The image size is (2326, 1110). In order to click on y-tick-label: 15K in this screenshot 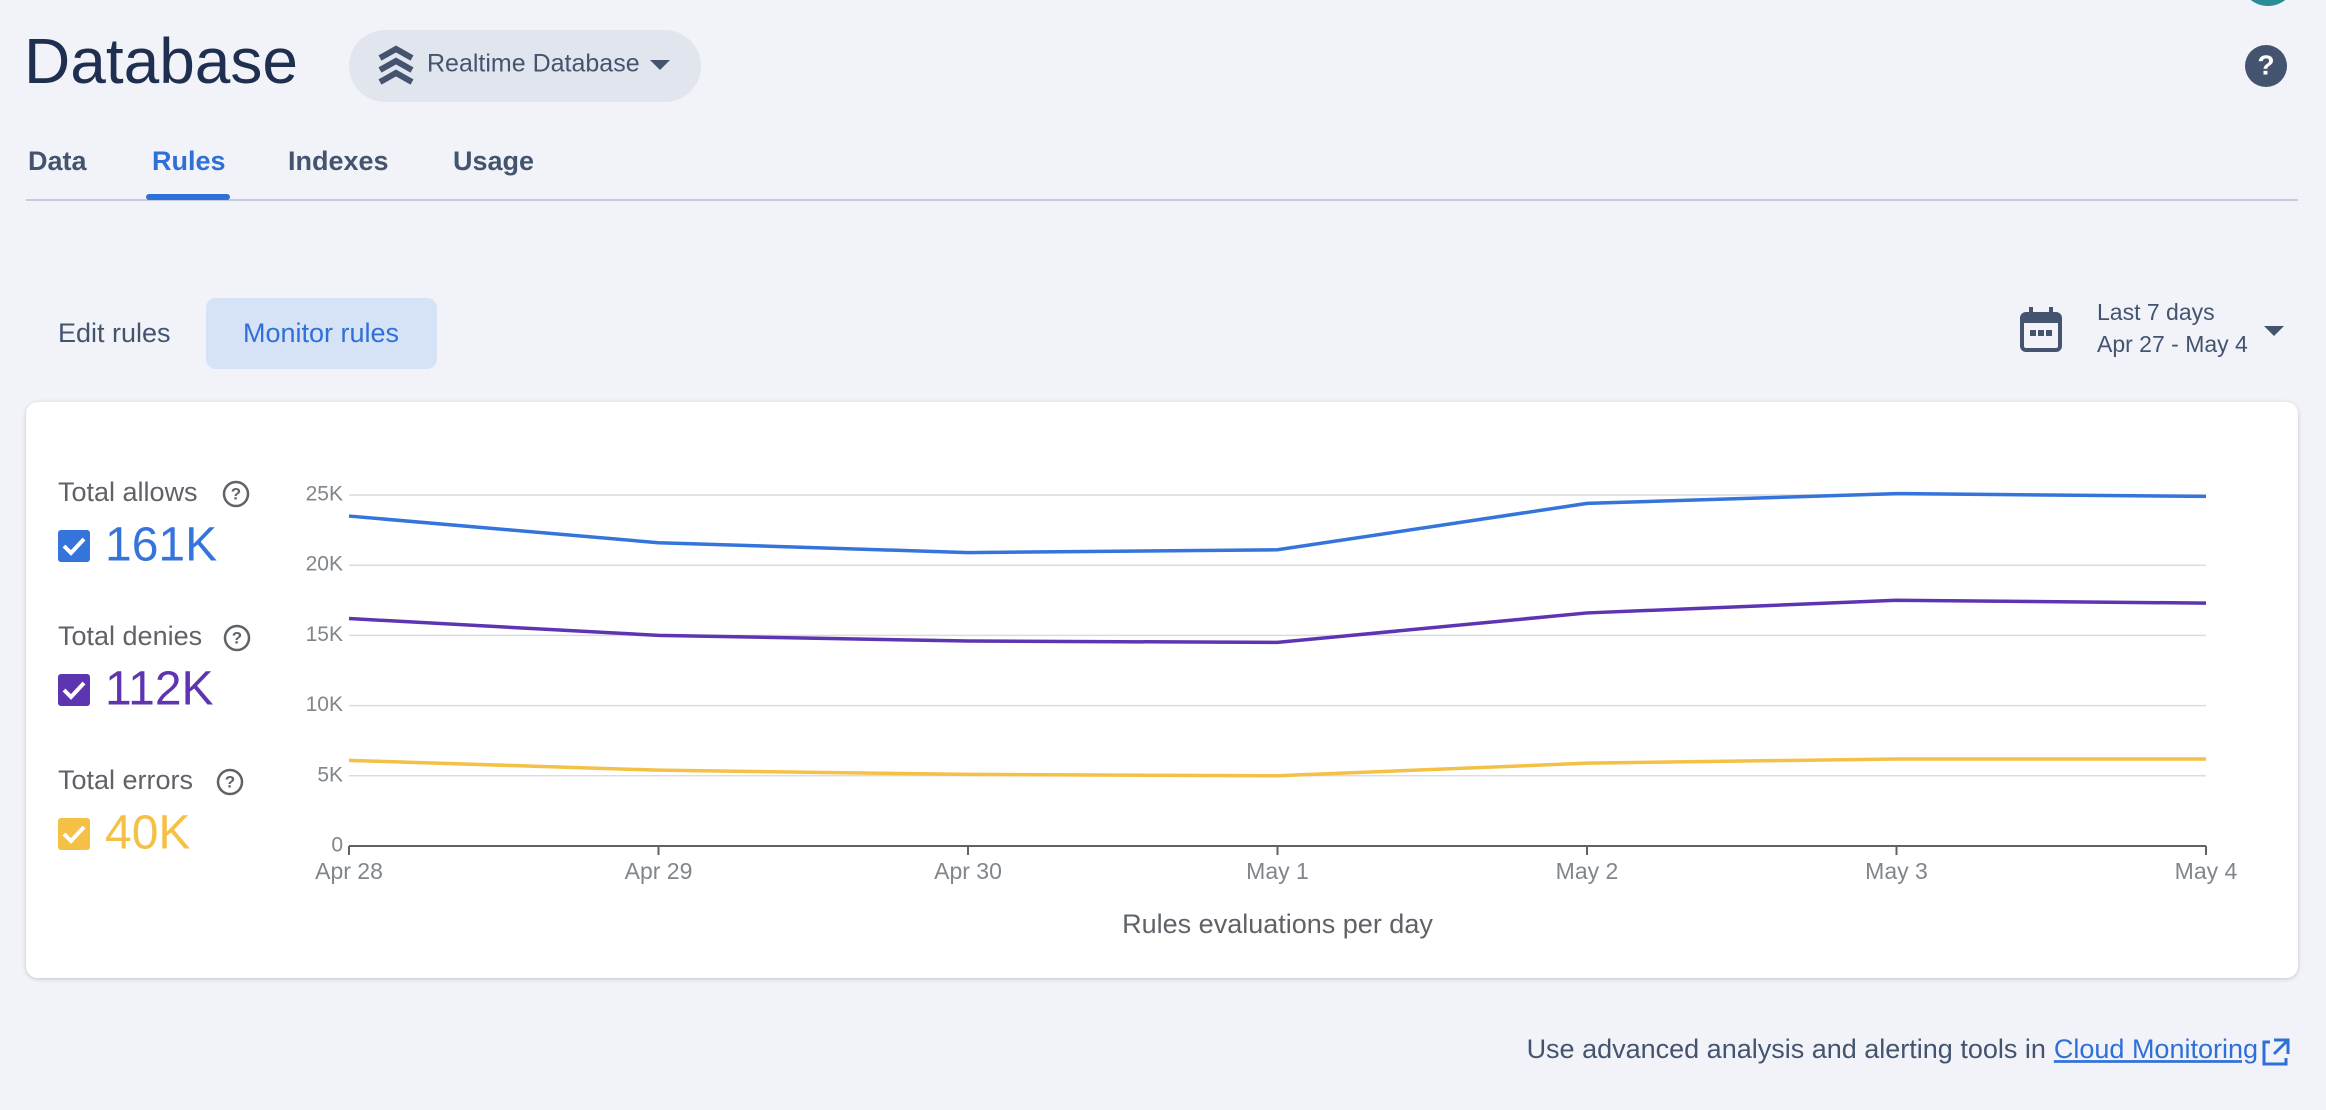, I will do `click(324, 634)`.